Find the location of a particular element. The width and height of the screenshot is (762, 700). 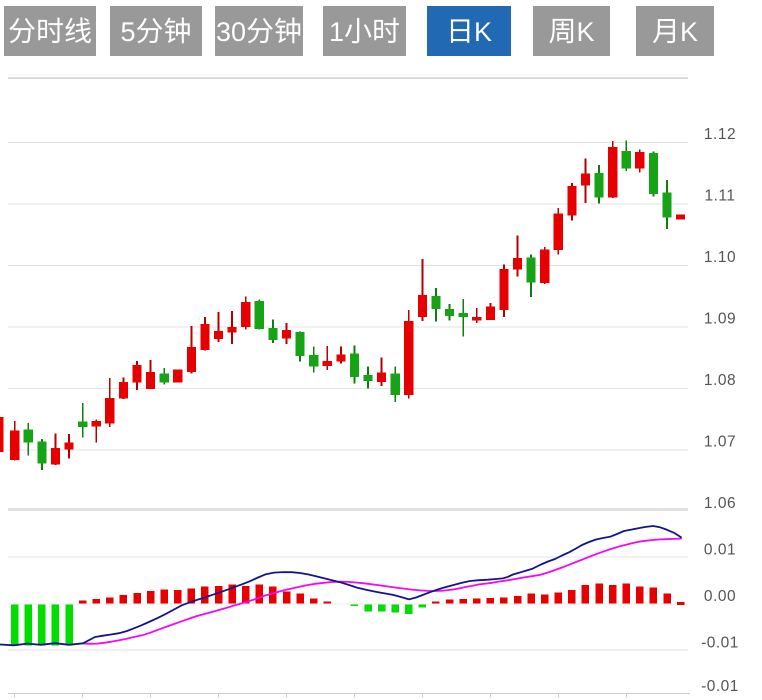

svg-text: 1.12 is located at coordinates (720, 134).